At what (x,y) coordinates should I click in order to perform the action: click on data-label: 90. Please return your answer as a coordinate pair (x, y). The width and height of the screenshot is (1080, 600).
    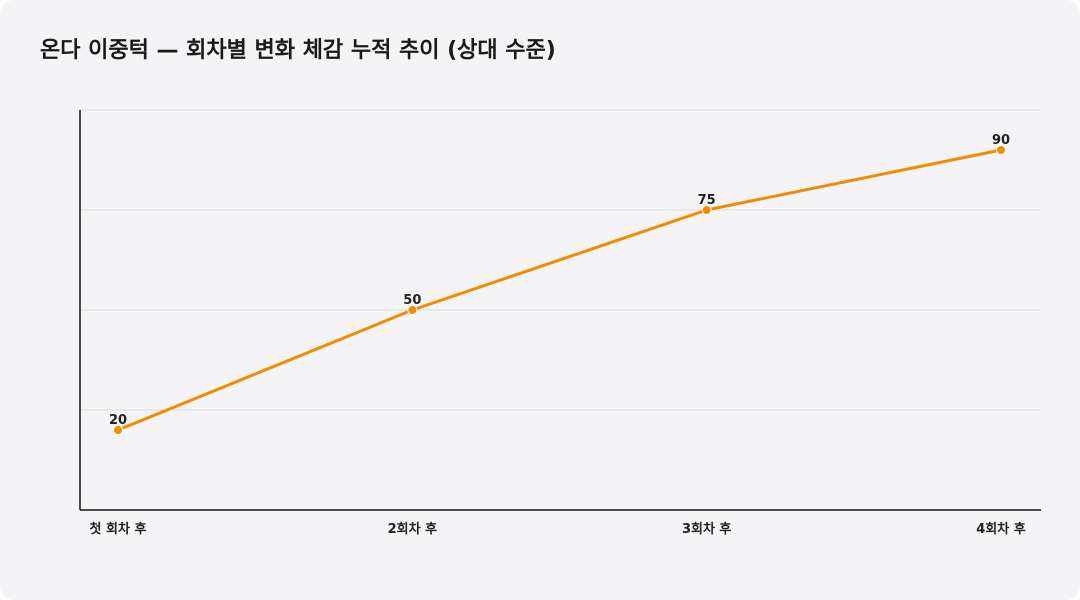
    Looking at the image, I should click on (1001, 140).